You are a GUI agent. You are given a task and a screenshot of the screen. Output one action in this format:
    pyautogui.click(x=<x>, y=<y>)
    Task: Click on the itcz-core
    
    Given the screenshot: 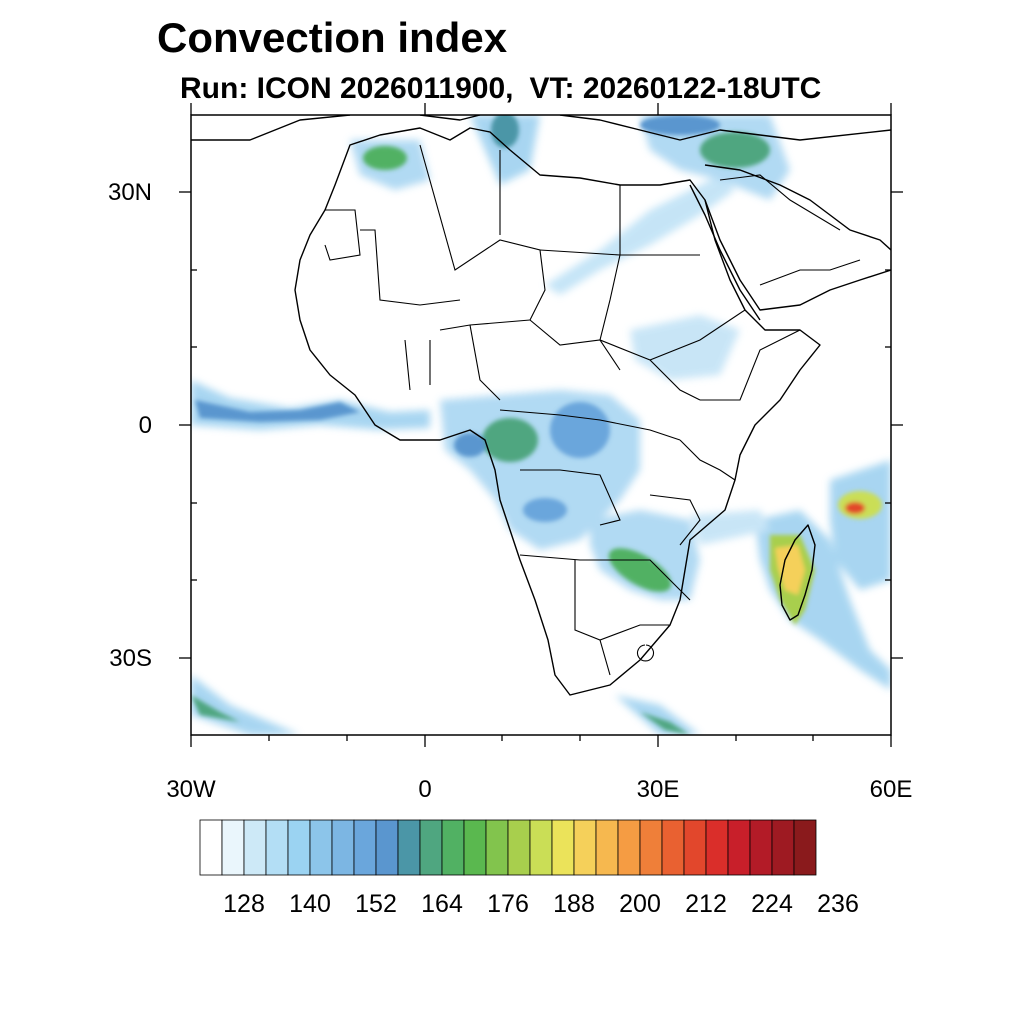 What is the action you would take?
    pyautogui.click(x=277, y=411)
    